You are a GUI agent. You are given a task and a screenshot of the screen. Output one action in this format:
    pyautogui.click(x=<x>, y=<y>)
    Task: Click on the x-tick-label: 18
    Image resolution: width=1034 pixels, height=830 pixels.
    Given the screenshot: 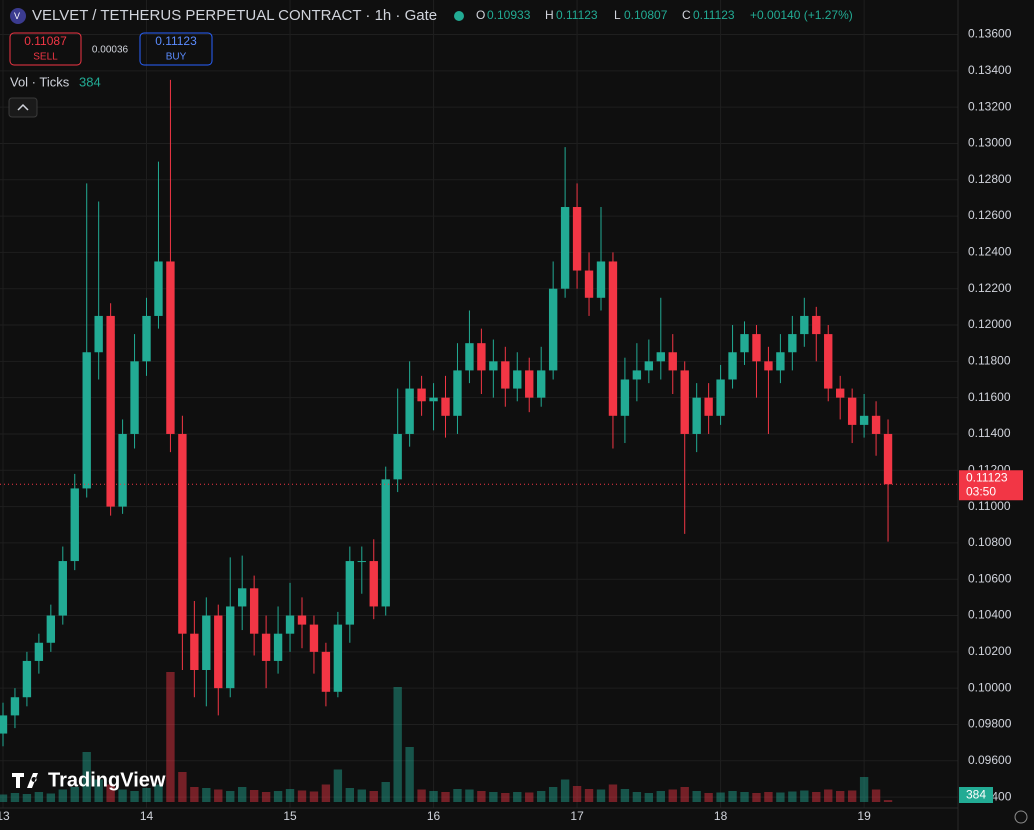 What is the action you would take?
    pyautogui.click(x=721, y=816)
    